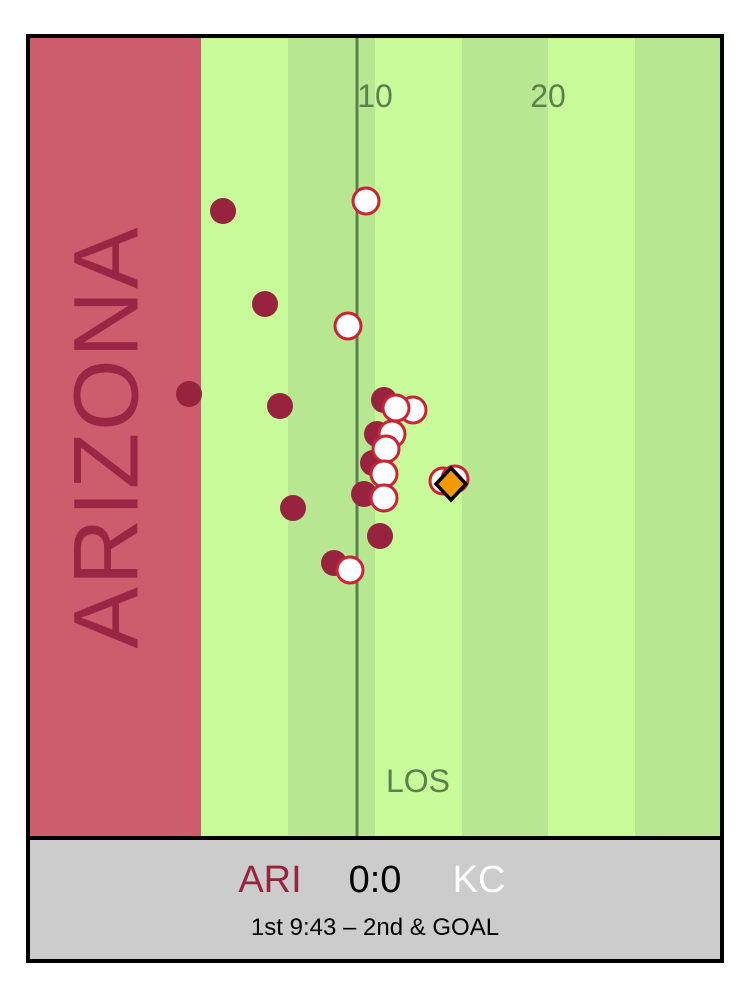  I want to click on scoreboard: ARI 0:0 KC 1st 9:43 – 2nd & GOAL, so click(375, 899).